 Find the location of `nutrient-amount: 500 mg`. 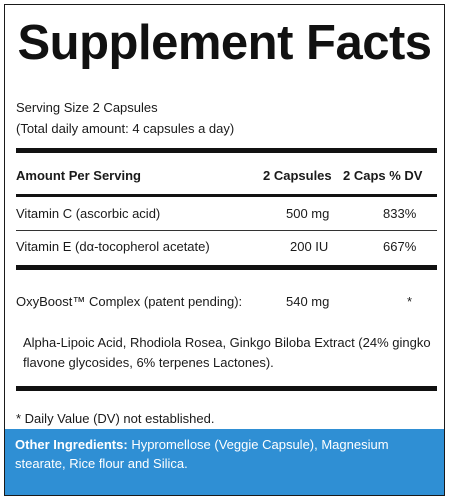

nutrient-amount: 500 mg is located at coordinates (308, 213).